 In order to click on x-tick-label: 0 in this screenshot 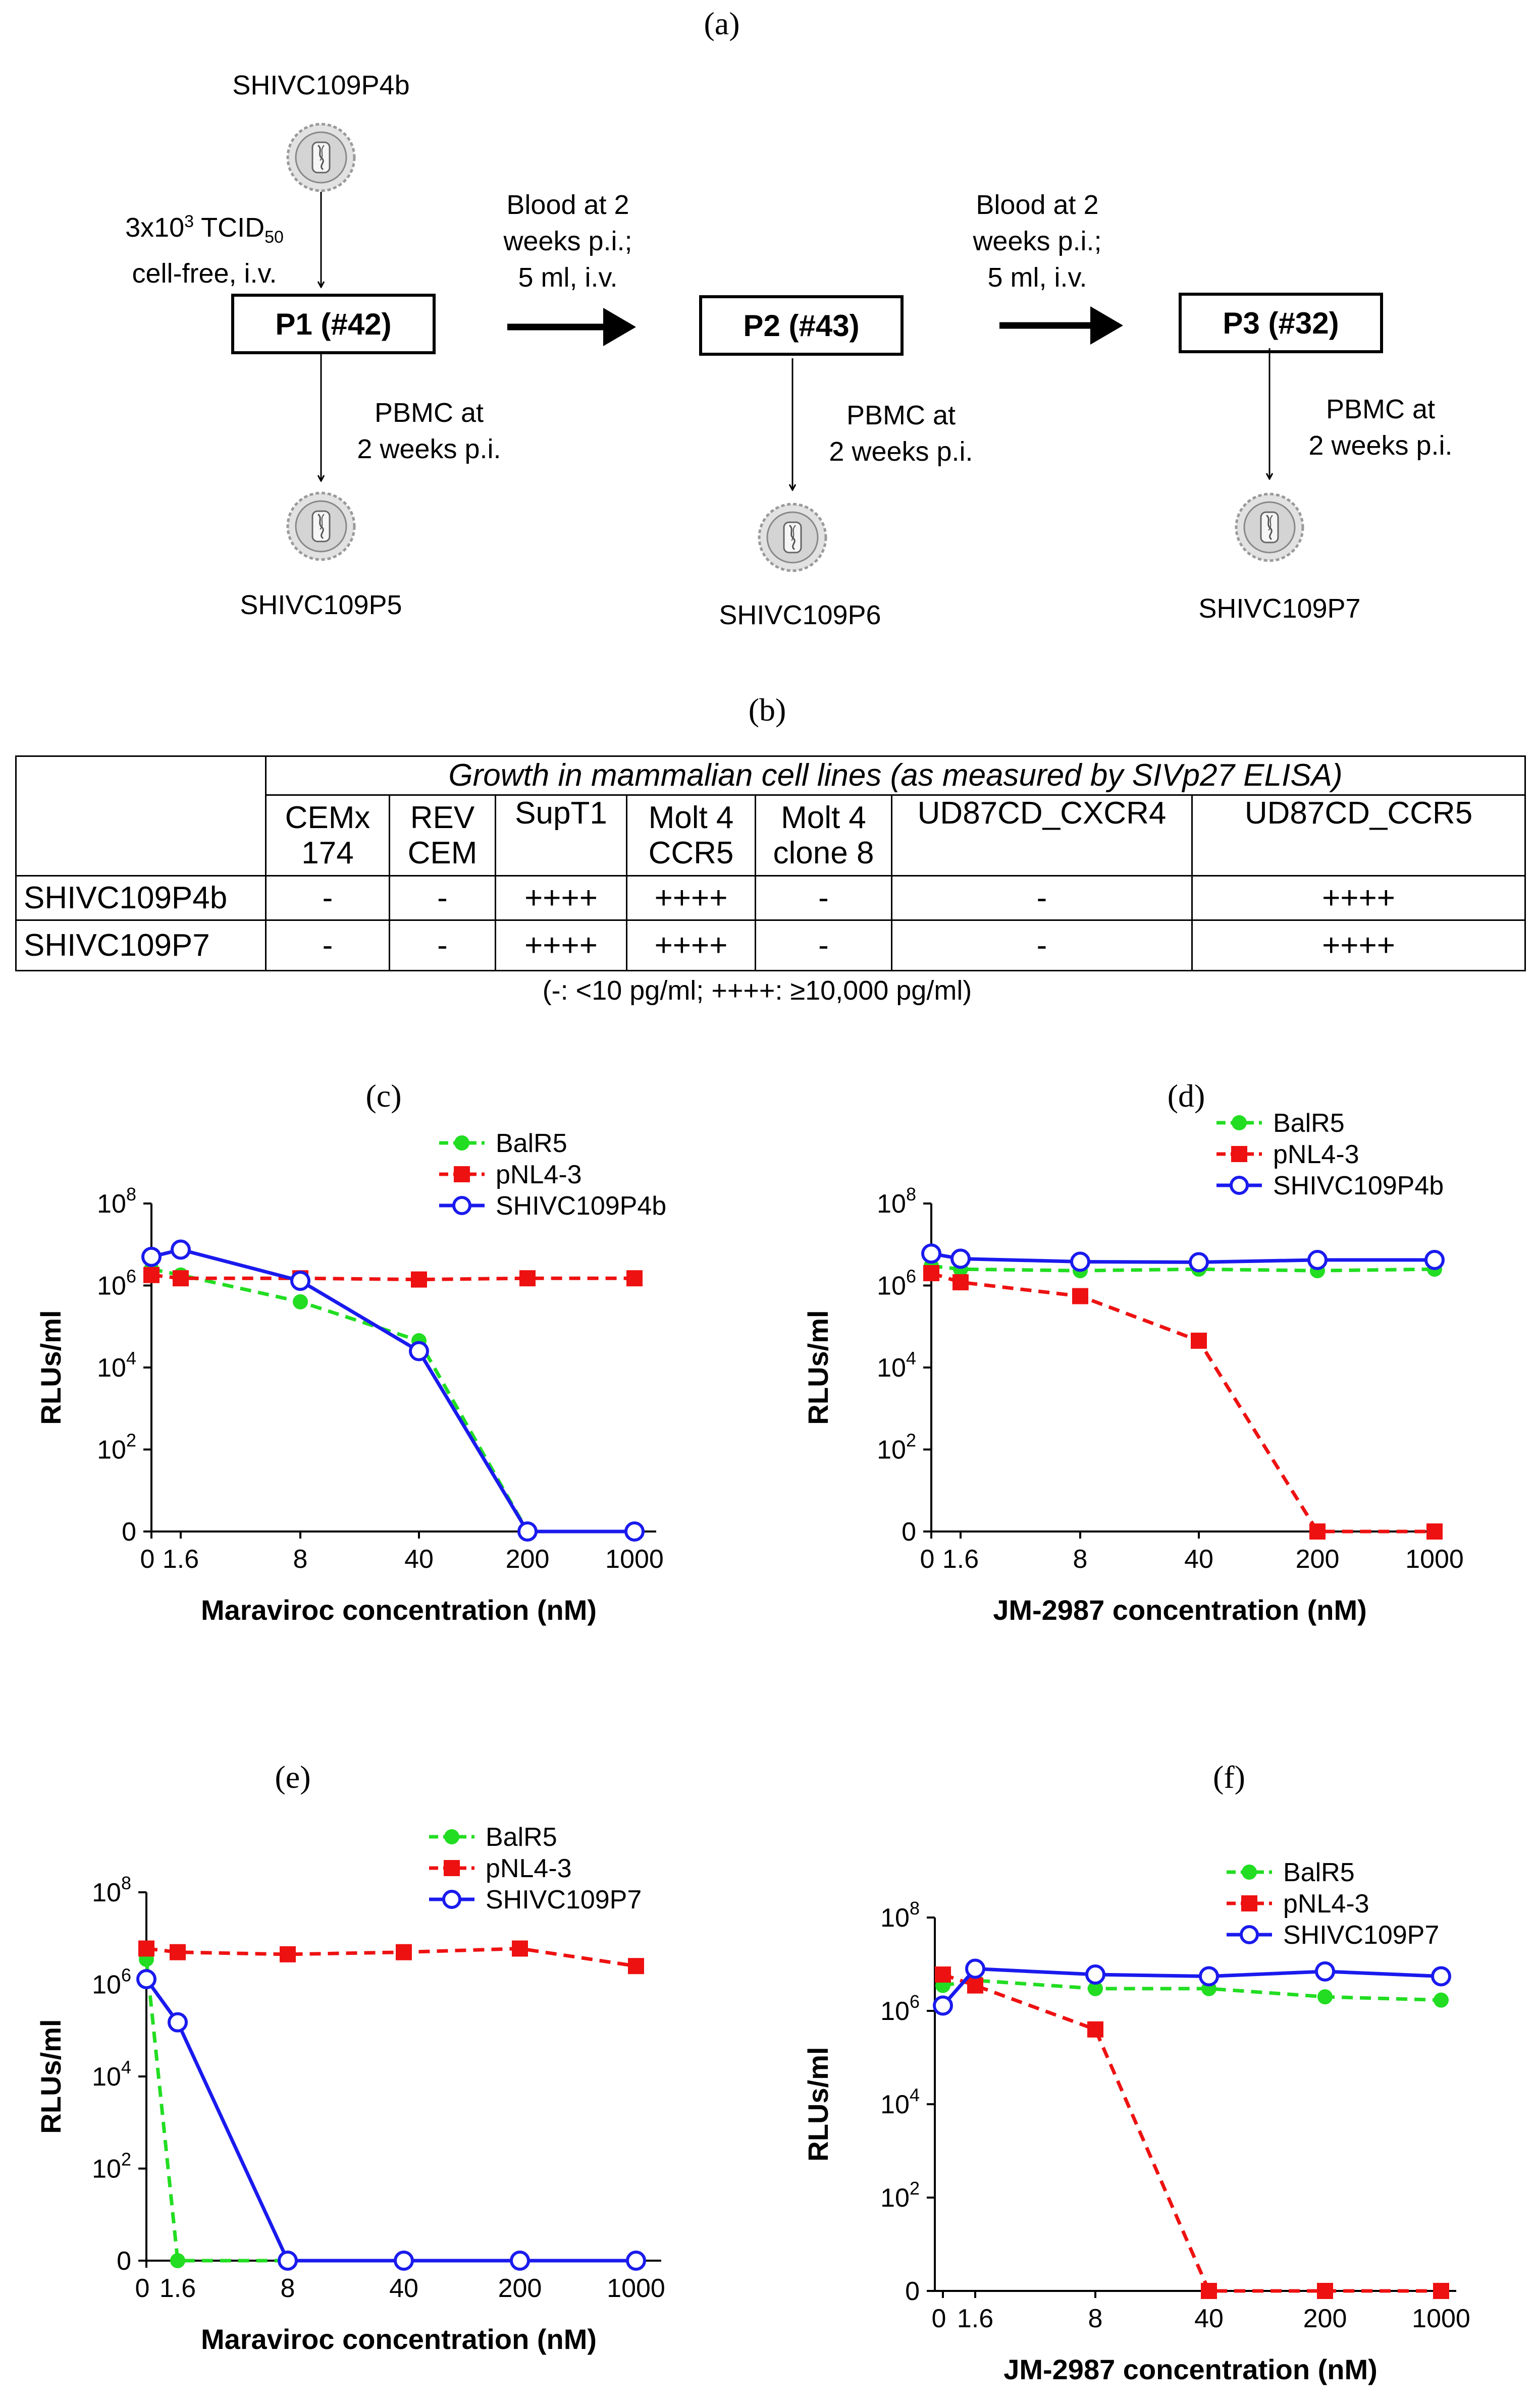, I will do `click(142, 2288)`.